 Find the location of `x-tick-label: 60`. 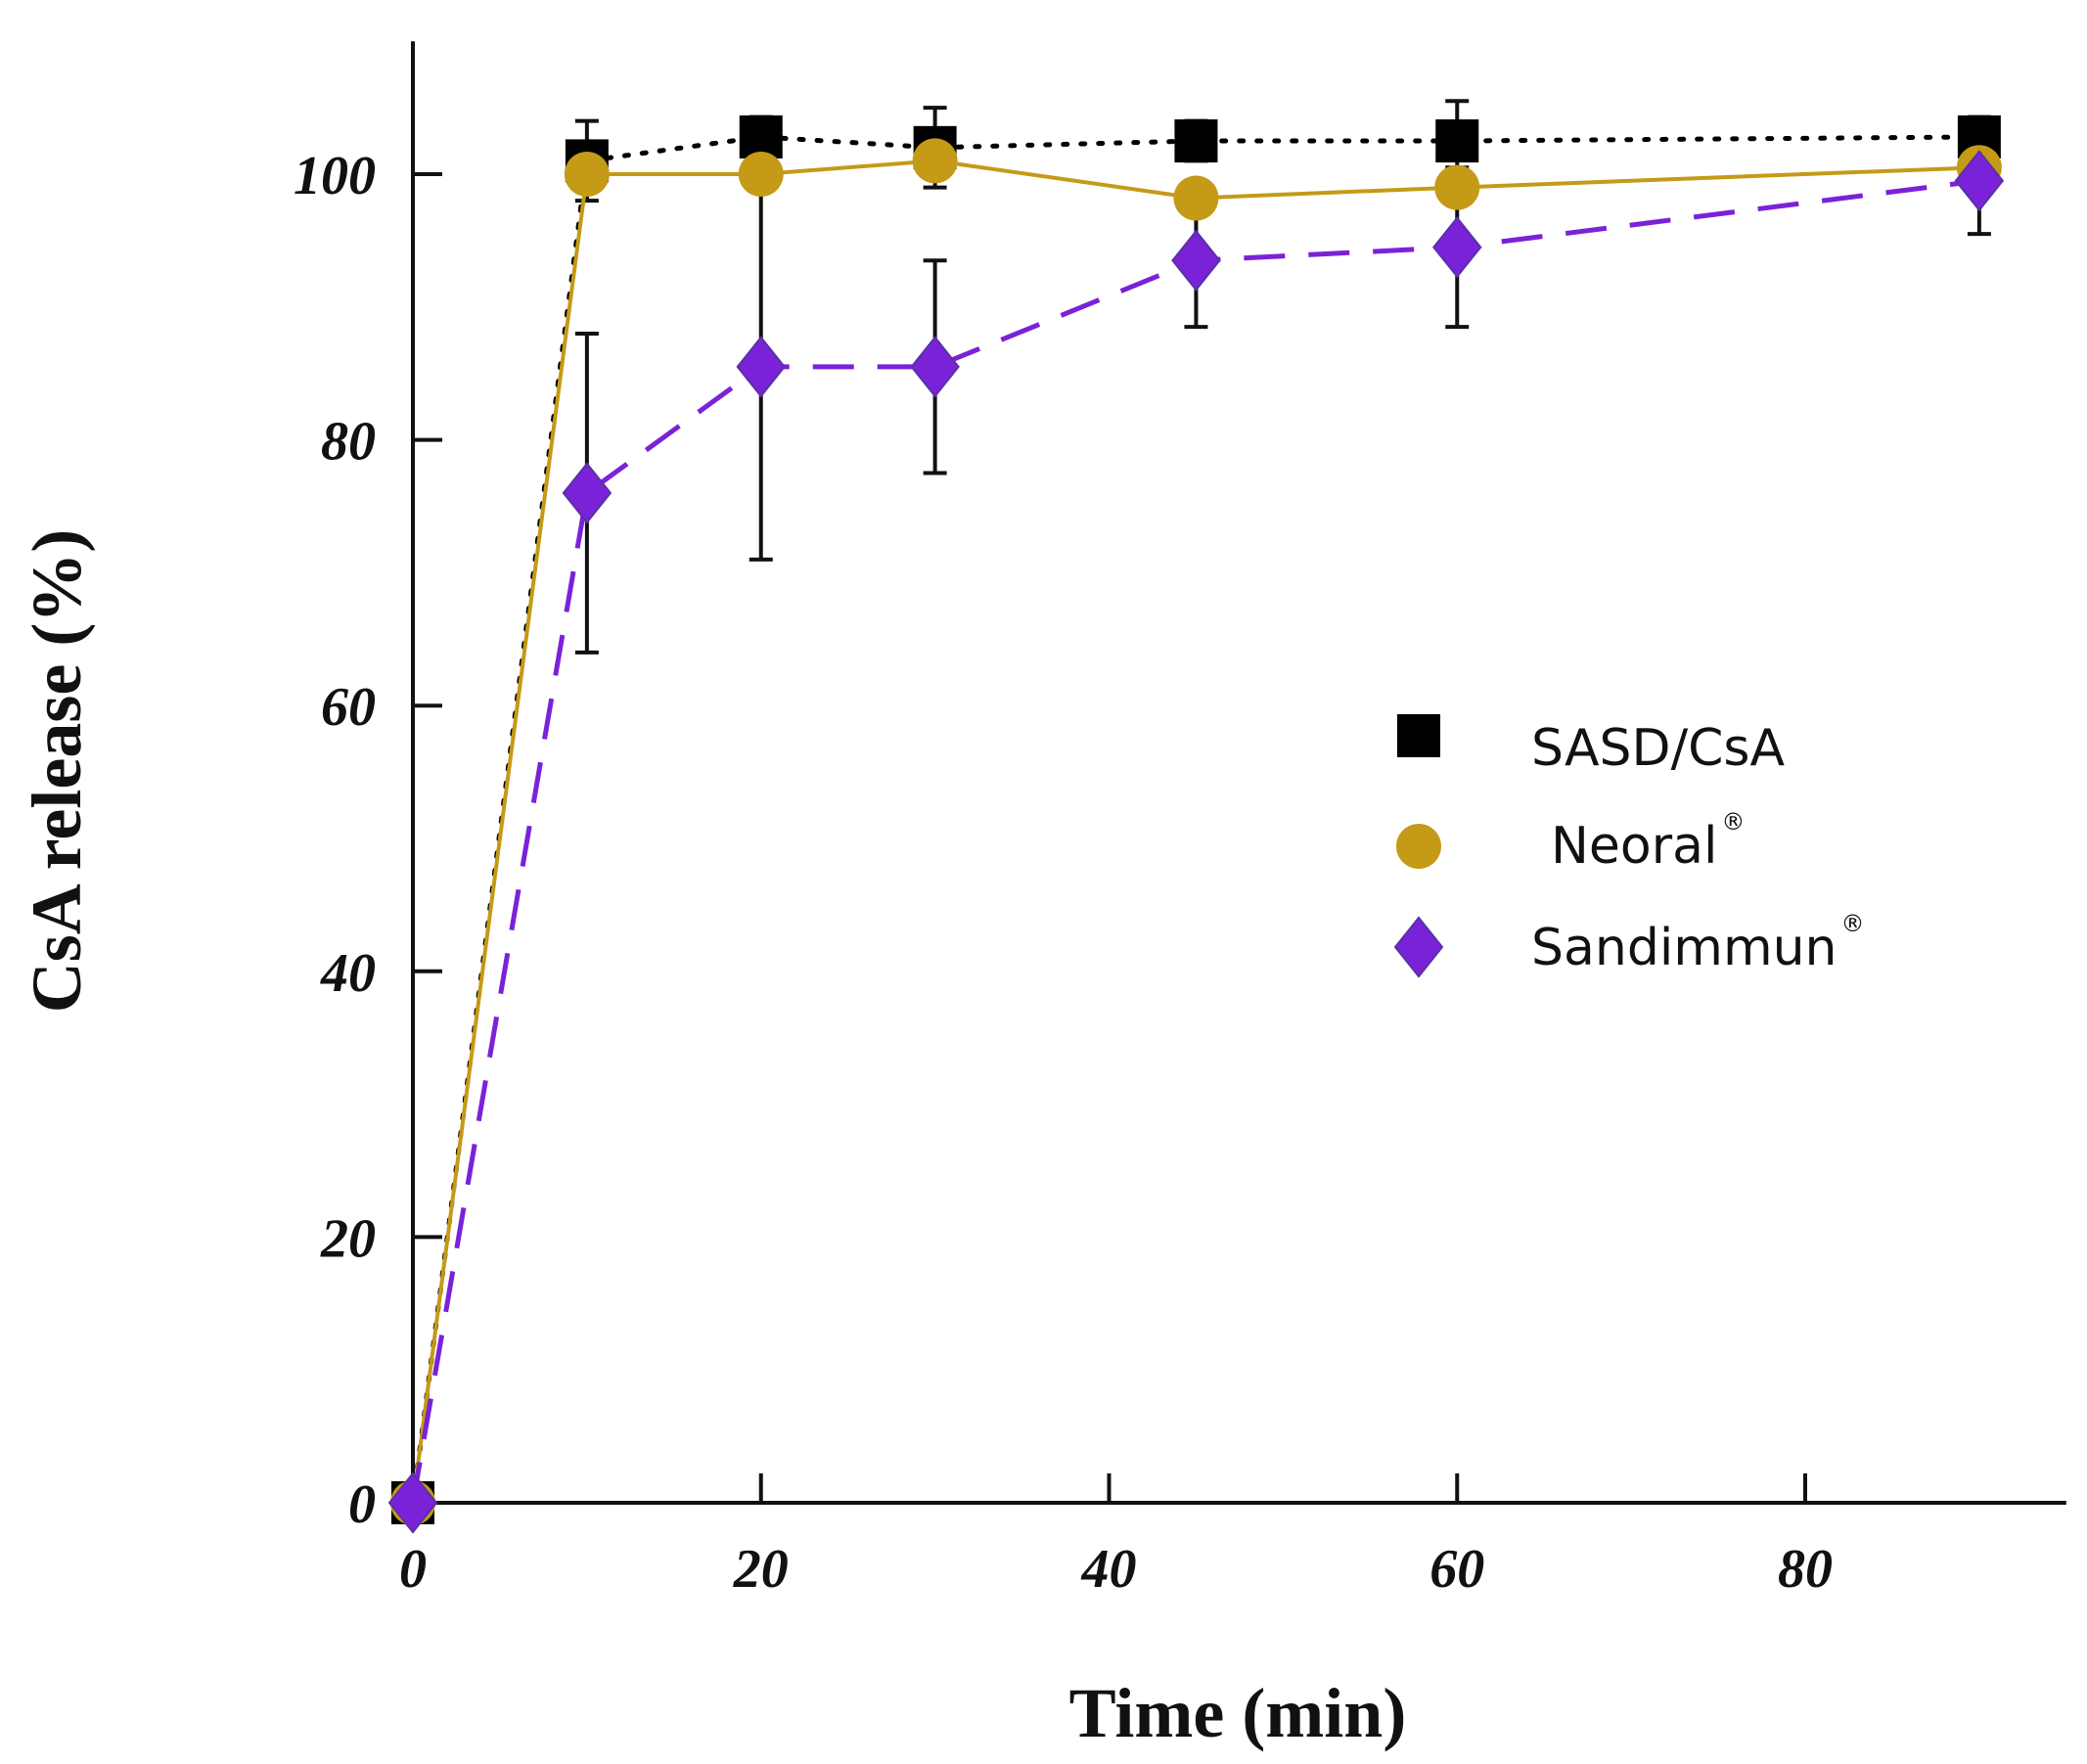

x-tick-label: 60 is located at coordinates (1456, 1570).